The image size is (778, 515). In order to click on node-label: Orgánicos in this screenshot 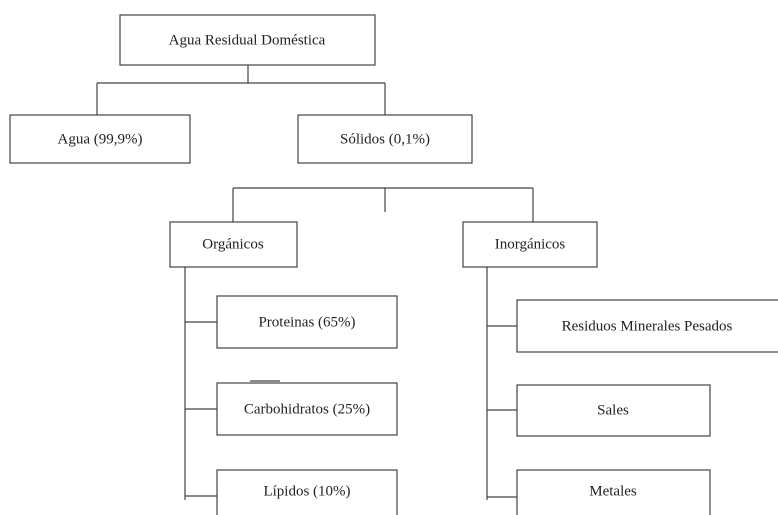, I will do `click(233, 244)`.